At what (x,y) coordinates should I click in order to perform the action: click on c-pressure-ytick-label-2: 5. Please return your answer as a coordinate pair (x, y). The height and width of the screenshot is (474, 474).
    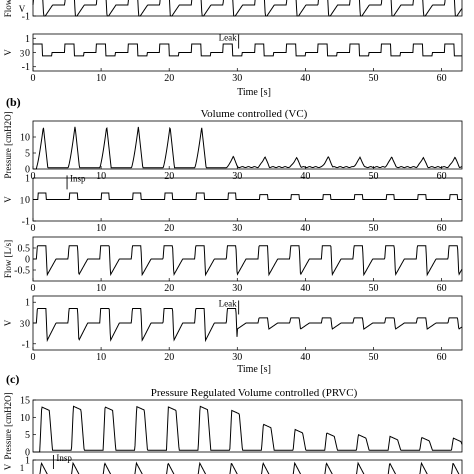
    Looking at the image, I should click on (27, 435).